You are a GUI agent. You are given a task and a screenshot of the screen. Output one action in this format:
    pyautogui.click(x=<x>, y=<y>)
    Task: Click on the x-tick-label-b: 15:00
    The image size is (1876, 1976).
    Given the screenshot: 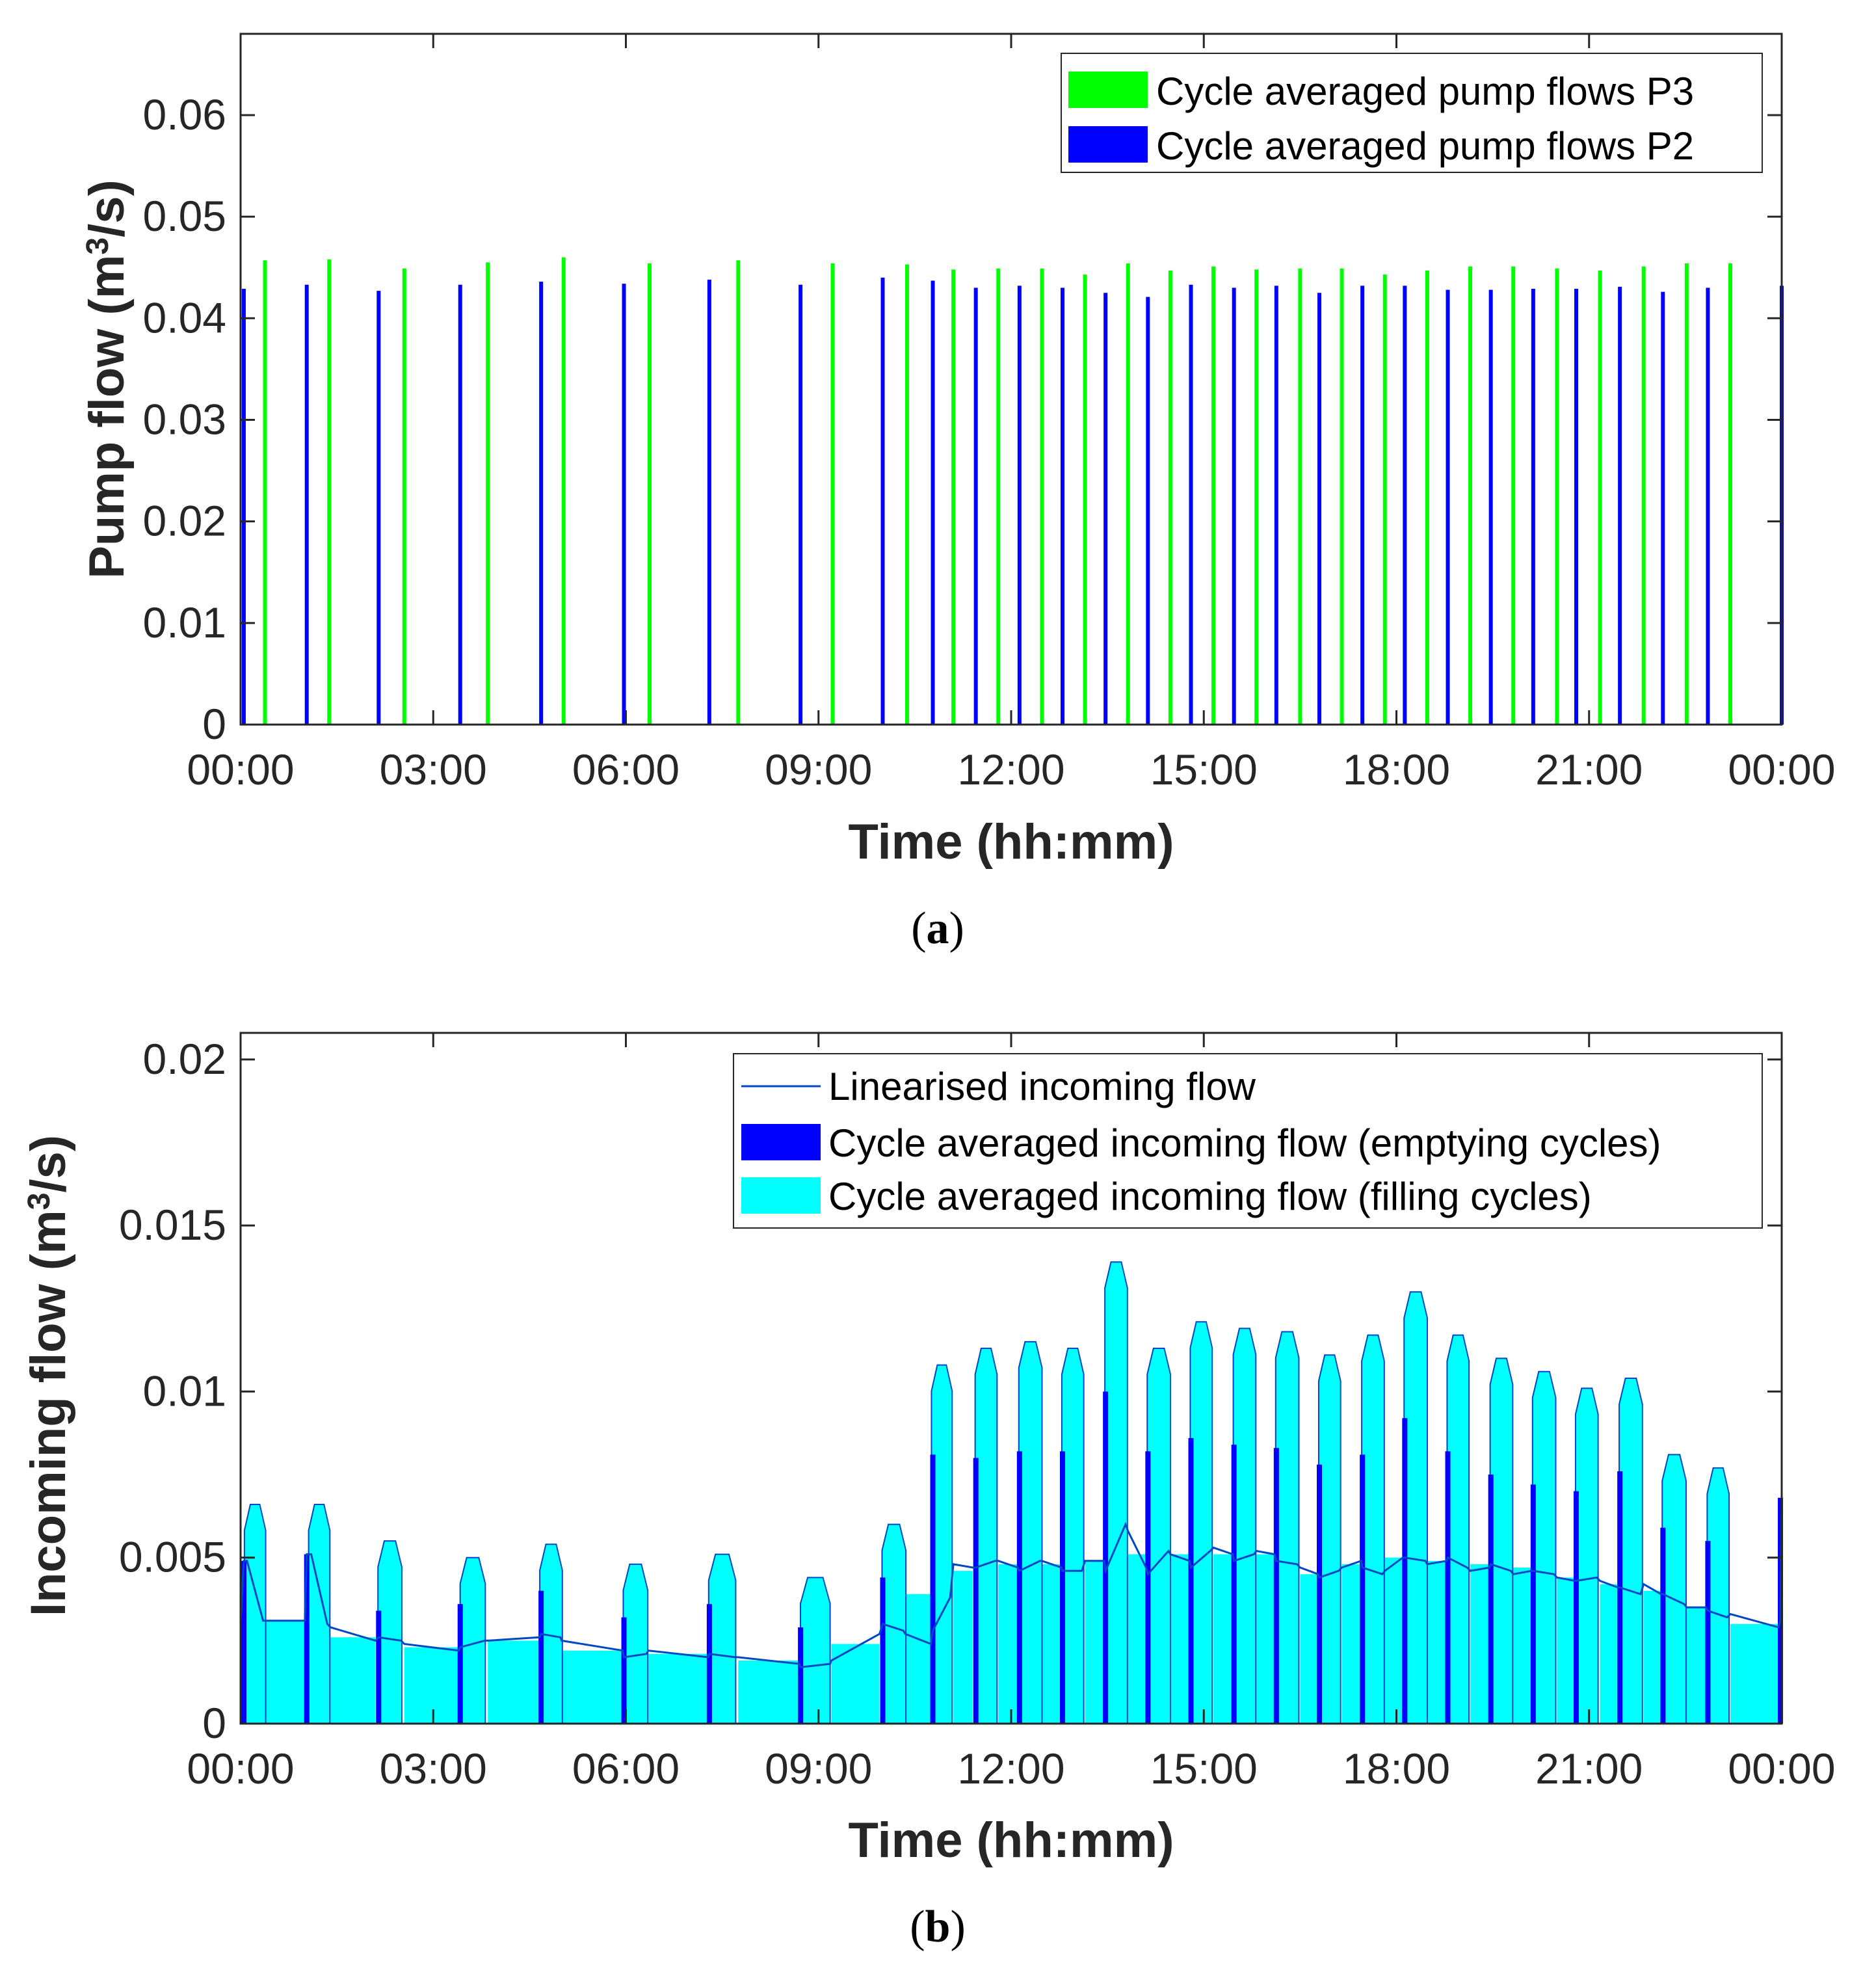 What is the action you would take?
    pyautogui.click(x=1204, y=1768)
    